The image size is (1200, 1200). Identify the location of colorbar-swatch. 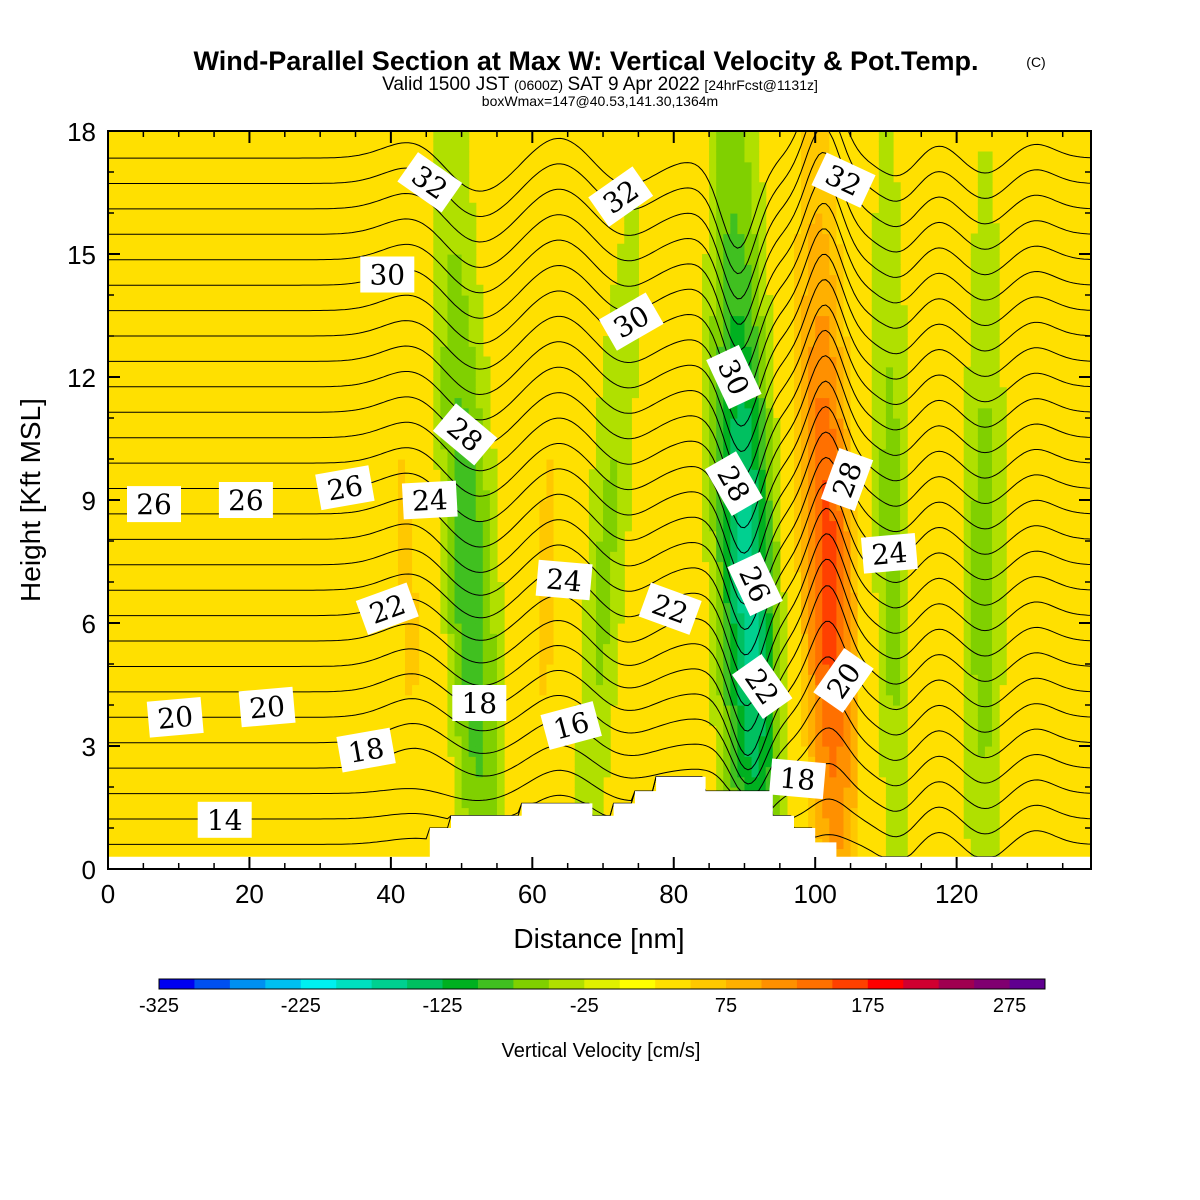
(744, 984).